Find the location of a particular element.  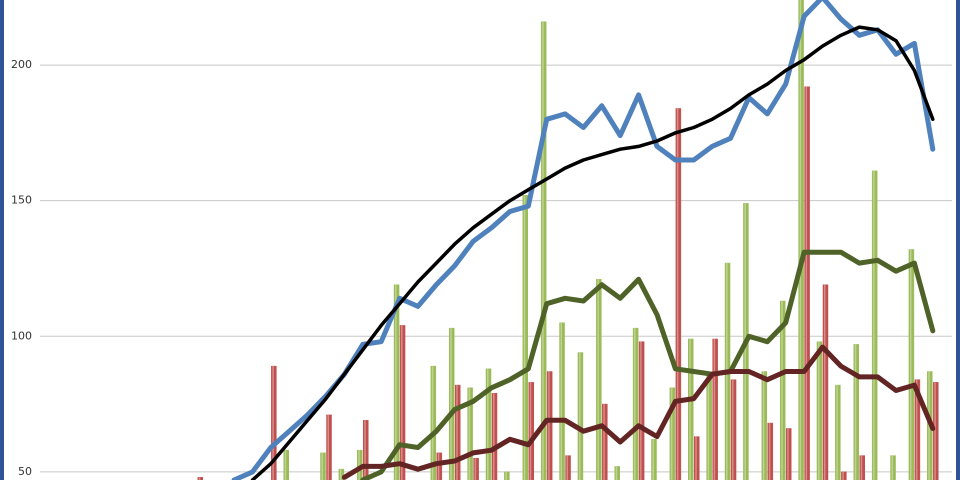

y-tick-label: 200 is located at coordinates (21, 64).